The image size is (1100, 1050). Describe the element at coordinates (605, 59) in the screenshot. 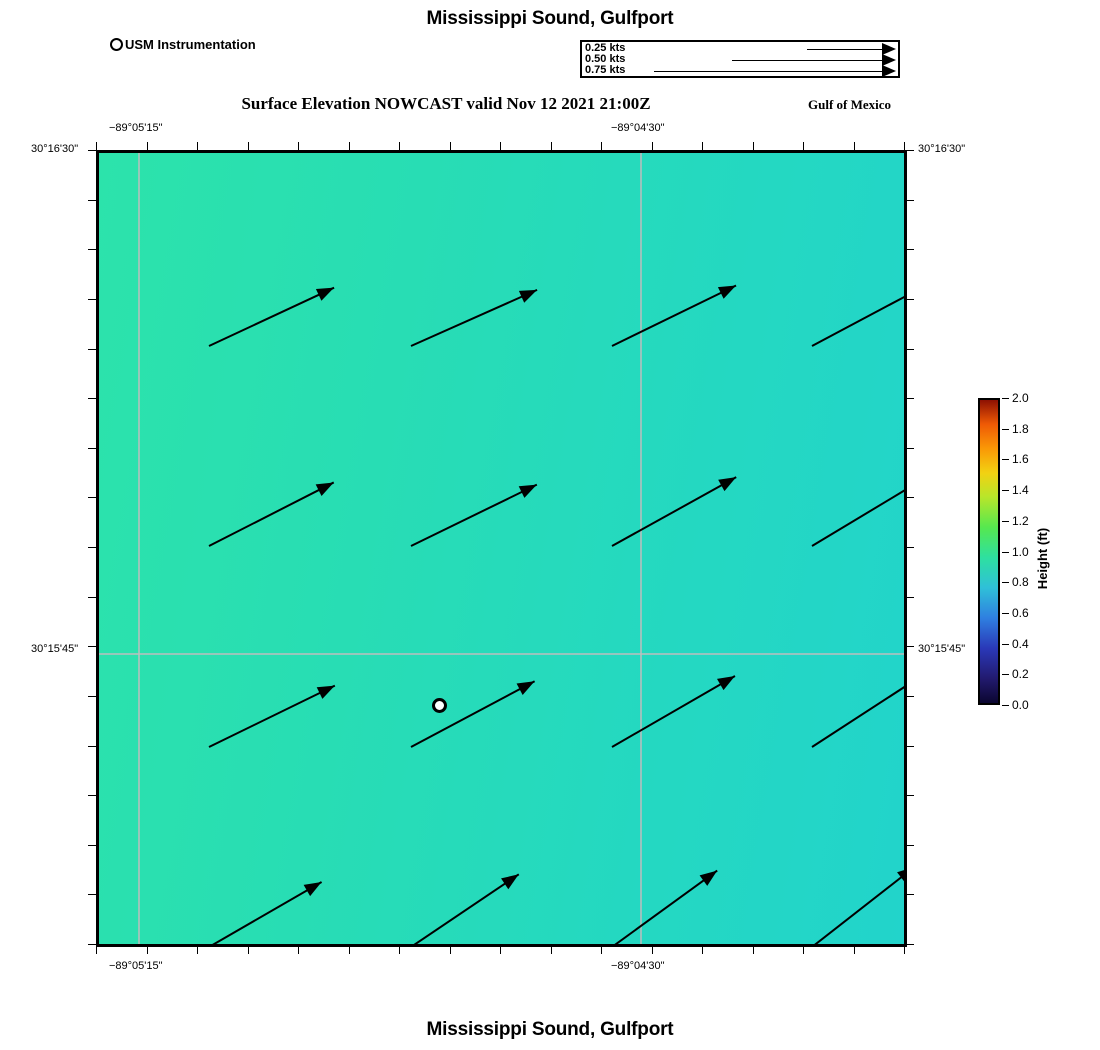

I see `velocity-scale-label-2: 0.50 kts` at that location.